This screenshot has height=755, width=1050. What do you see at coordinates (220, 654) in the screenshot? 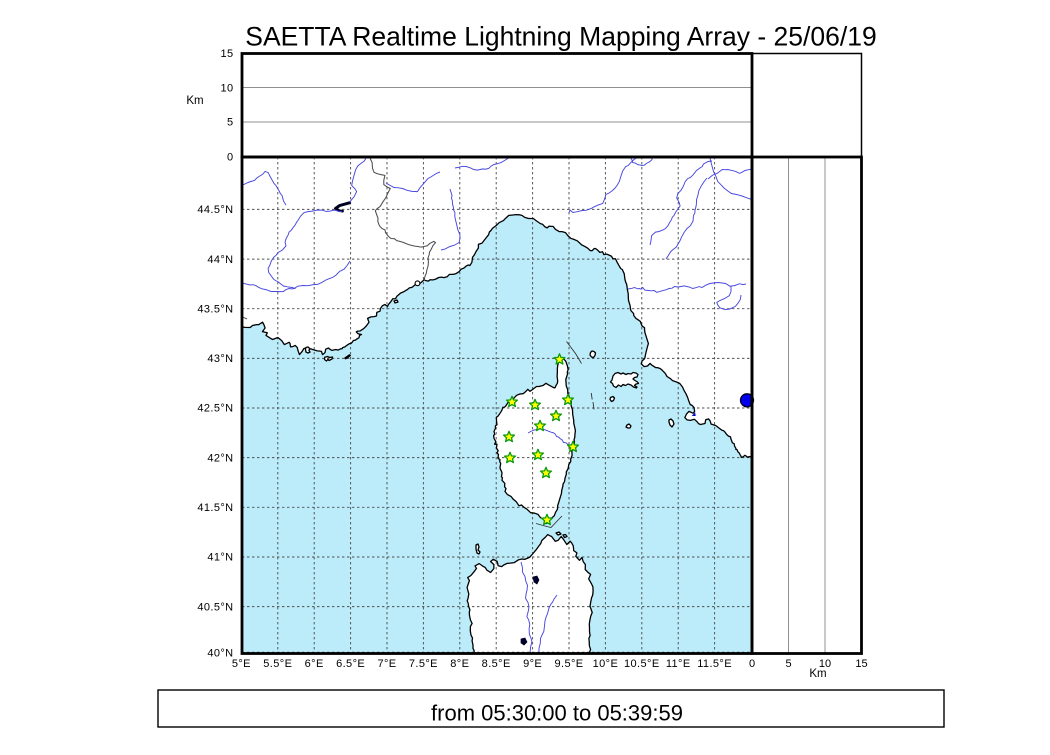
I see `svg-text: 40°N` at bounding box center [220, 654].